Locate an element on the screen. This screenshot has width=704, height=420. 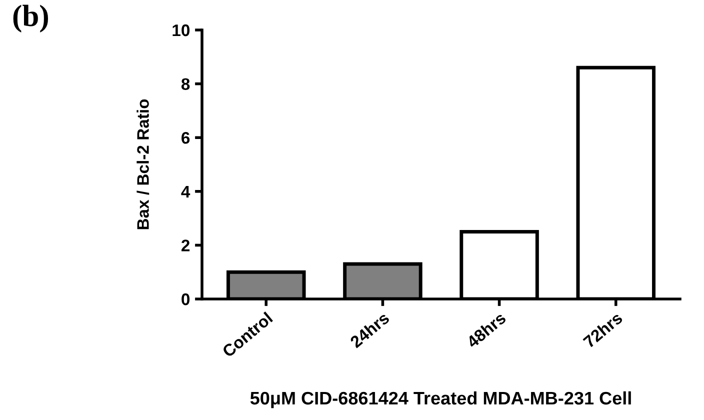
y-tick-label: 0 is located at coordinates (186, 299).